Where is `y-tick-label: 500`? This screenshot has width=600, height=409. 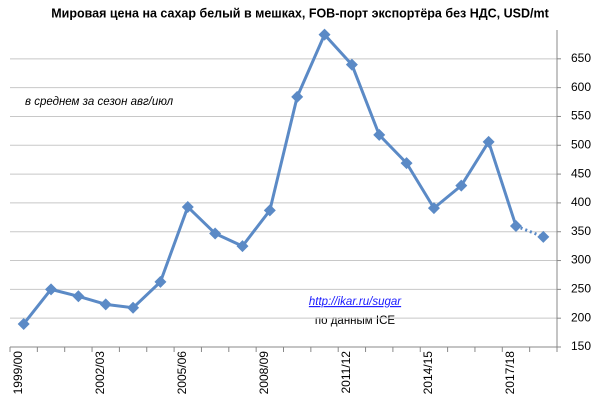 y-tick-label: 500 is located at coordinates (581, 144).